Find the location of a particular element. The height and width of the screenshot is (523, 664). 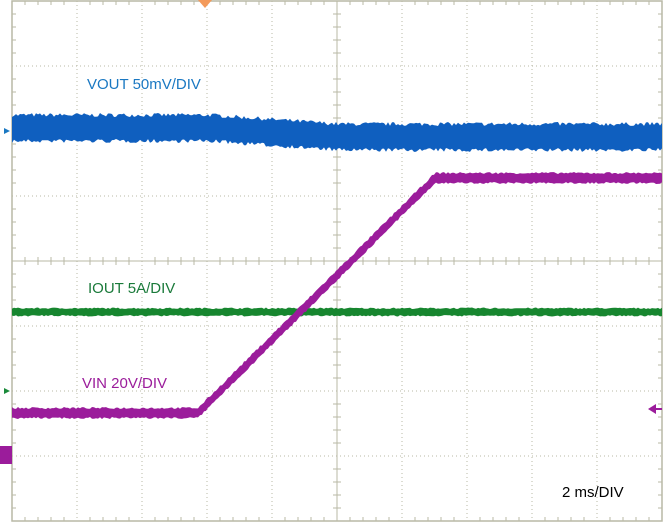

iout-label: IOUT 5A/DIV is located at coordinates (131, 288).